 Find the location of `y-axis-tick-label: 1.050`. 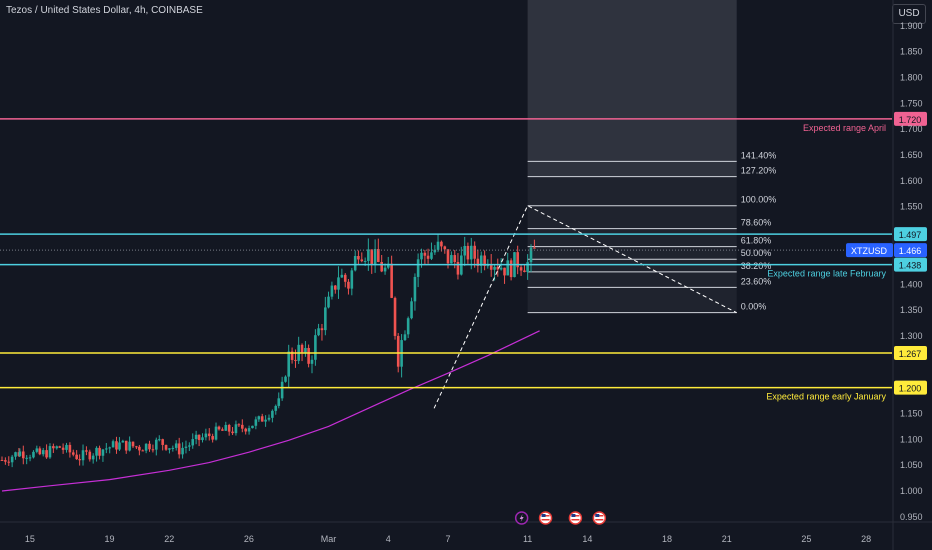

y-axis-tick-label: 1.050 is located at coordinates (911, 465).